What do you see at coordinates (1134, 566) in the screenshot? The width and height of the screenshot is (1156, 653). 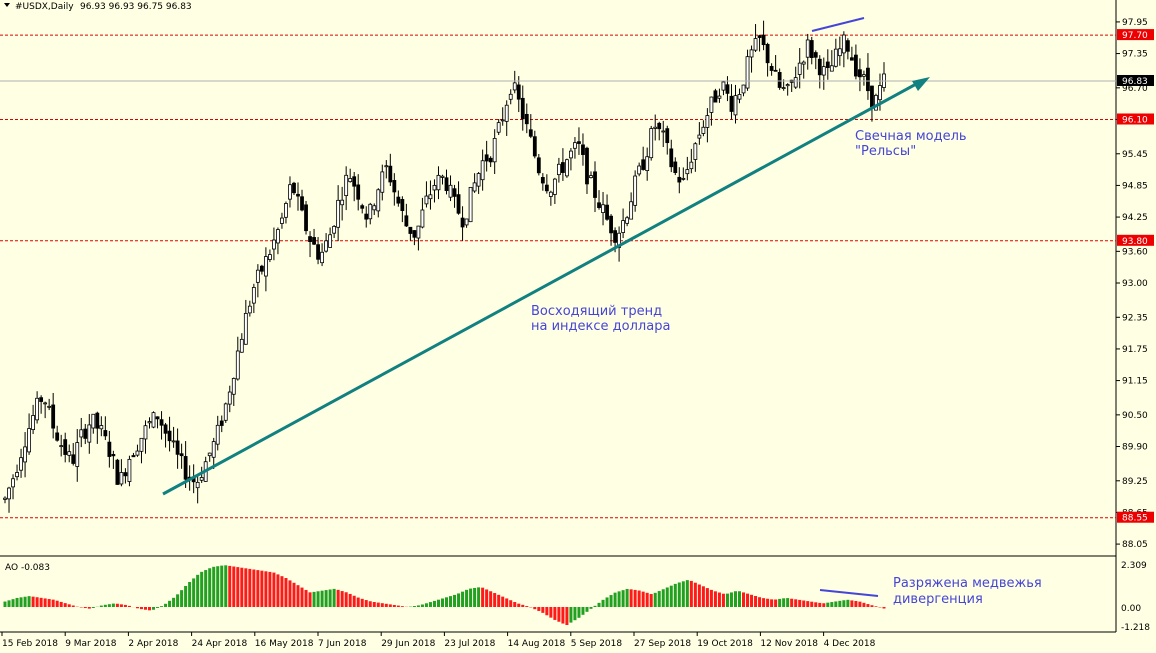 I see `ao-tick-top: 2.309` at bounding box center [1134, 566].